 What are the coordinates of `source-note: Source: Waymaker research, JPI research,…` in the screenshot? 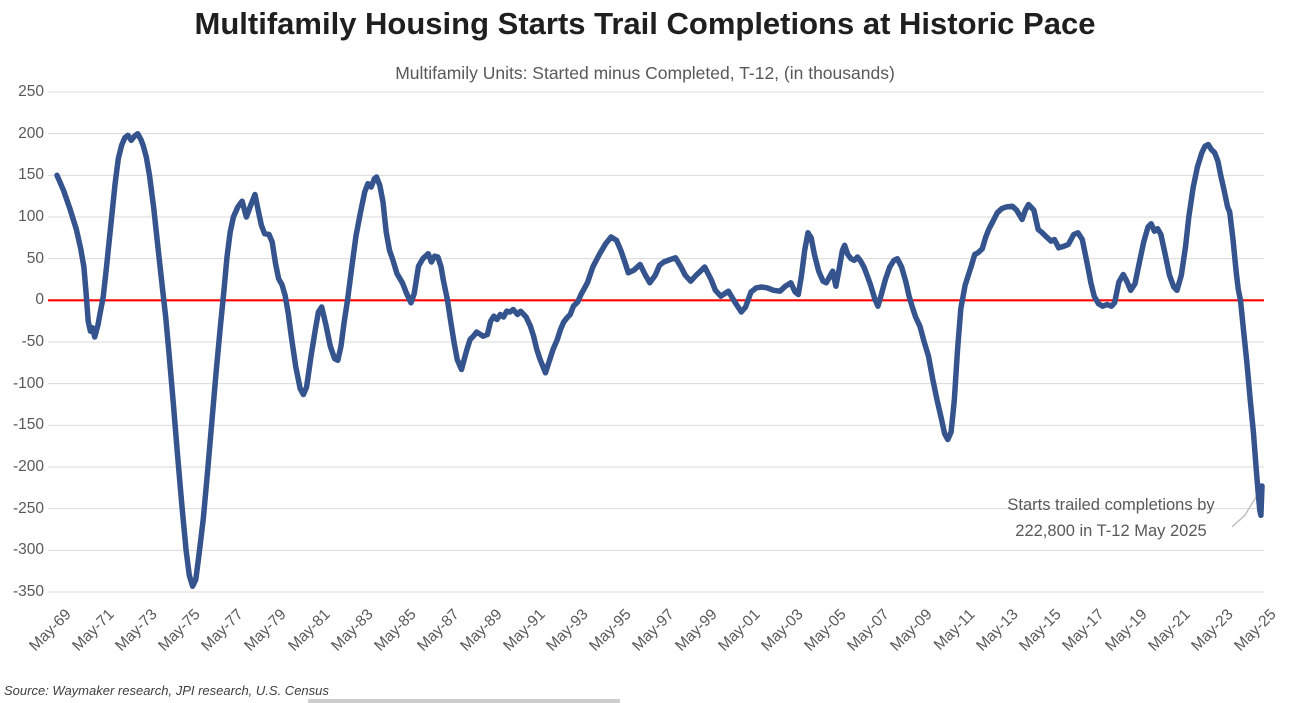 It's located at (166, 690).